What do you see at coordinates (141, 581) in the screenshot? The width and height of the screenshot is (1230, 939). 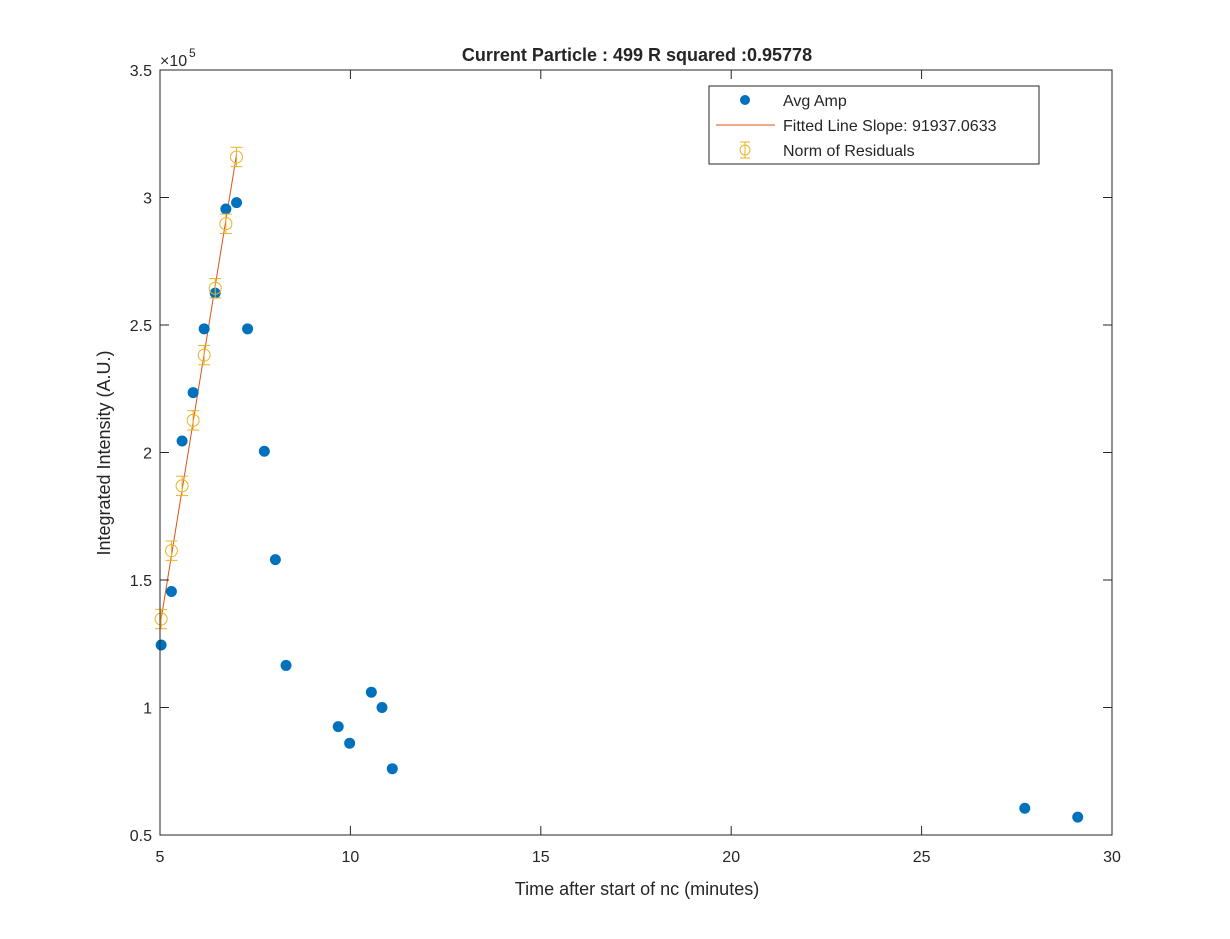 I see `y-tick-label: 1.5` at bounding box center [141, 581].